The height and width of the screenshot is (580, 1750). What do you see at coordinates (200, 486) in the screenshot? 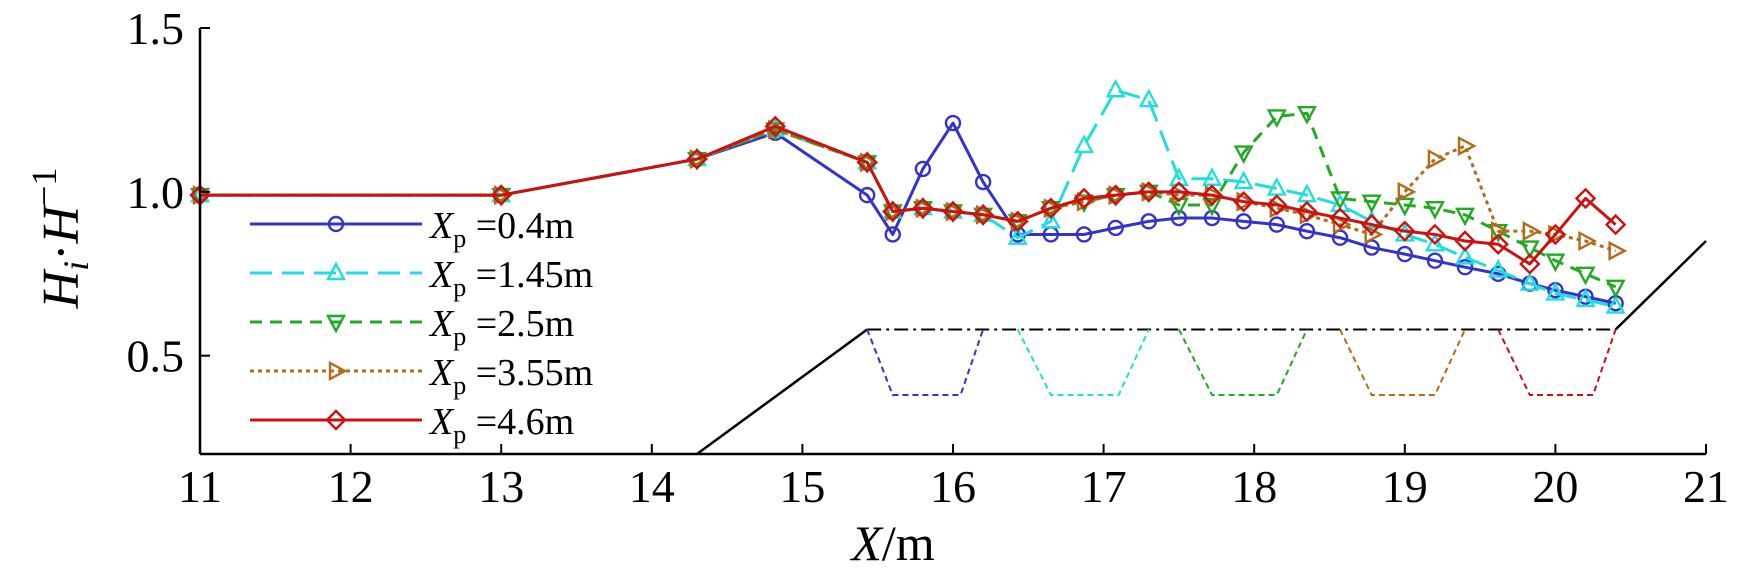
I see `x-tick-label: 11` at bounding box center [200, 486].